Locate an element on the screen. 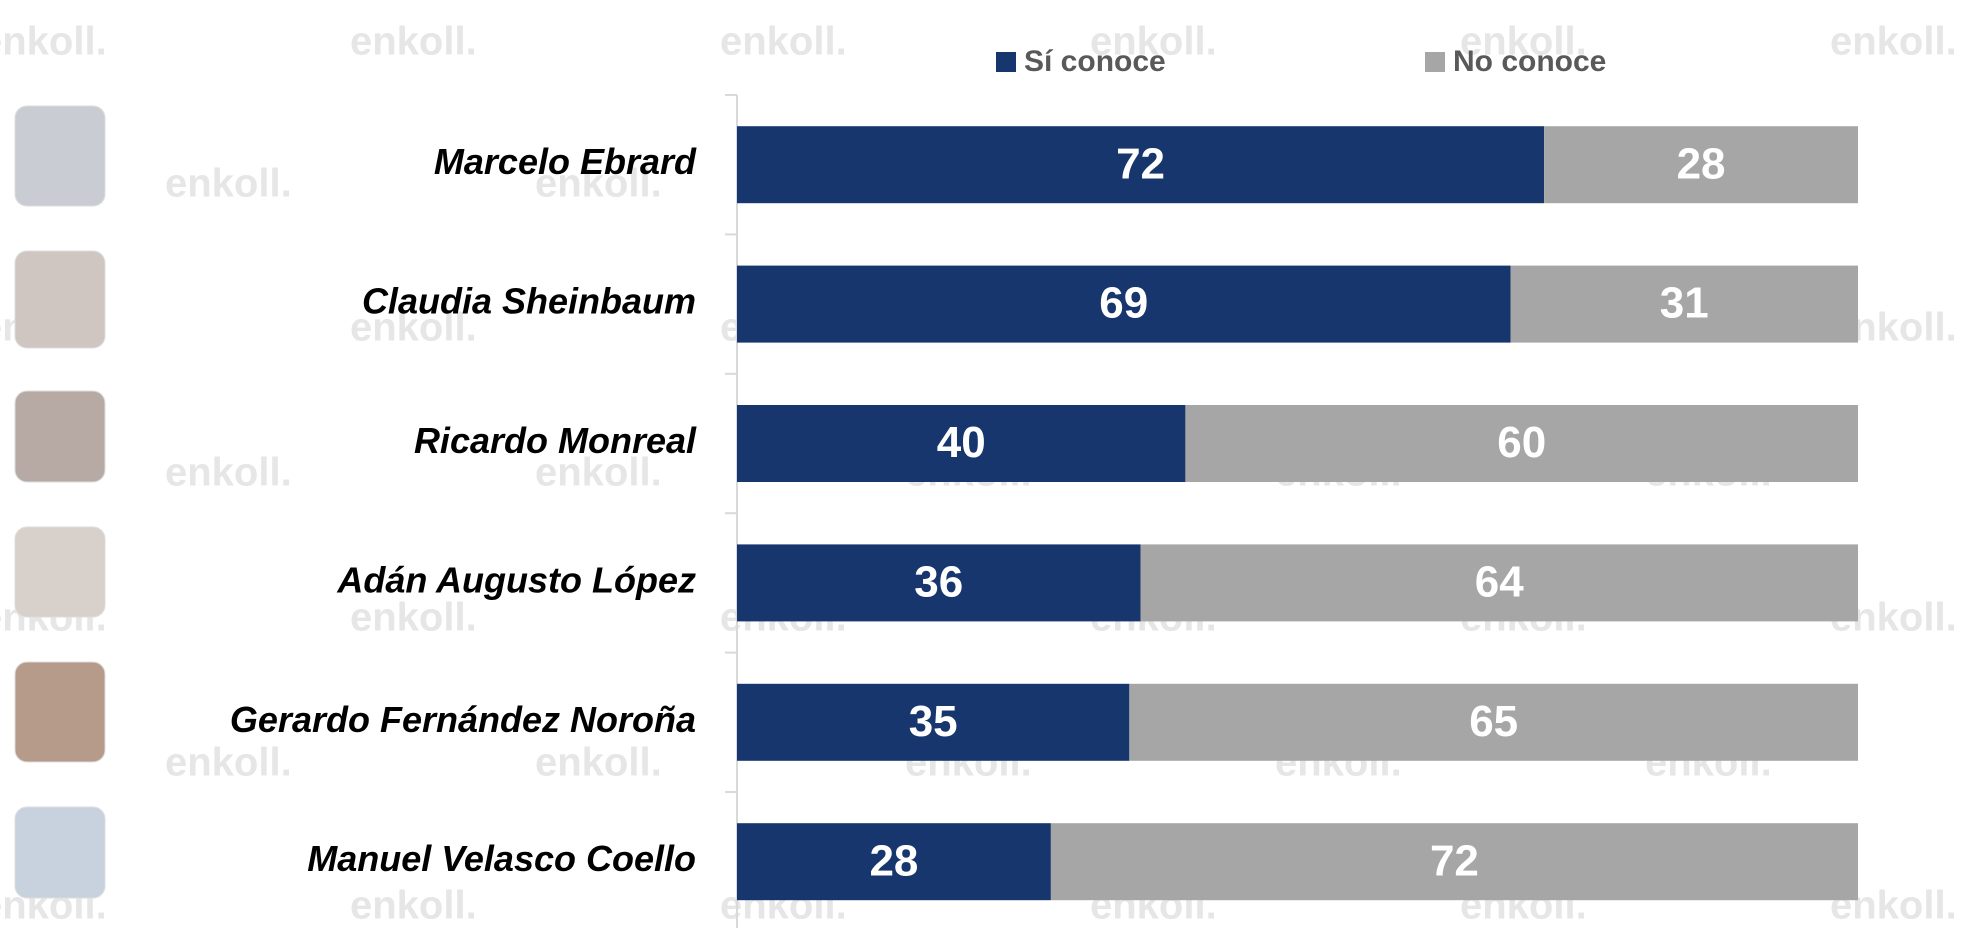  category-label: Manuel Velasco Coello is located at coordinates (501, 858).